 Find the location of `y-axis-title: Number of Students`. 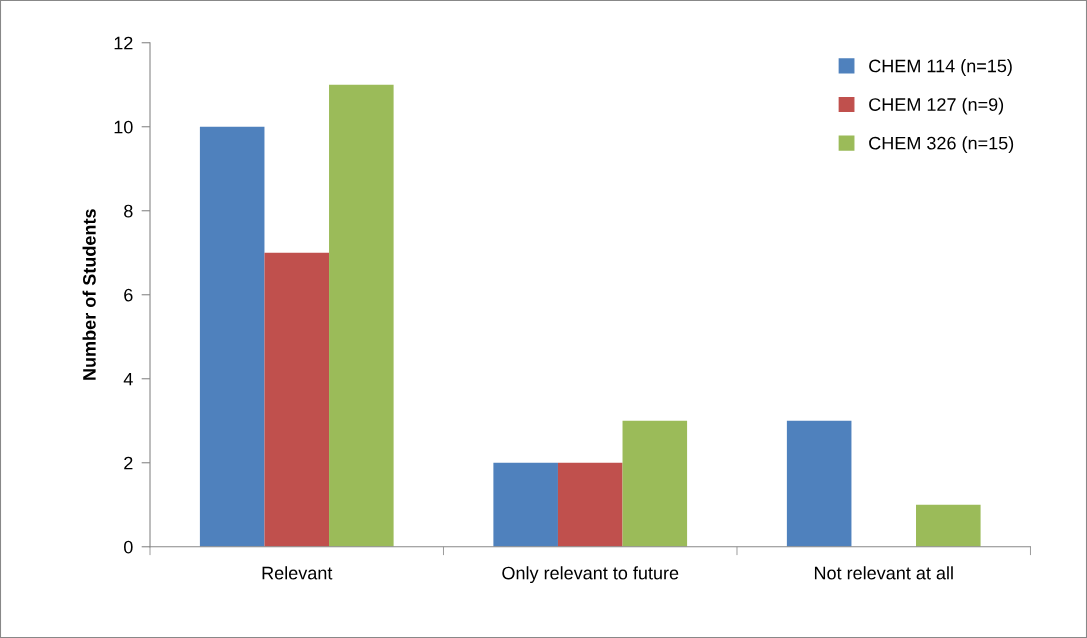

y-axis-title: Number of Students is located at coordinates (89, 294).